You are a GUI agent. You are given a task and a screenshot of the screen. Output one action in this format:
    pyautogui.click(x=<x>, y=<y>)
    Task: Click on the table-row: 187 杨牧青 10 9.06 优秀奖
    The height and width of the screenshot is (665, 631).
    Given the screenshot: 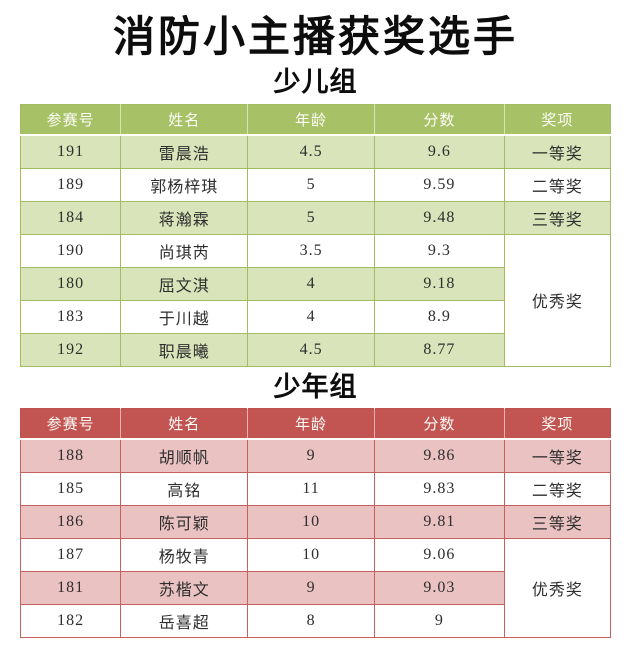 What is the action you would take?
    pyautogui.click(x=315, y=588)
    